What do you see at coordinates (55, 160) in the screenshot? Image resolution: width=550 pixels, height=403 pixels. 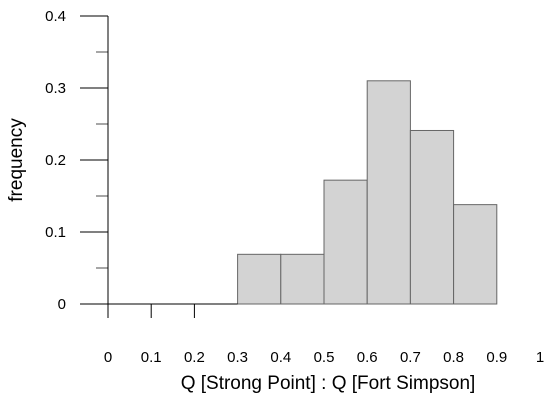 I see `y-tick-label-2: 0.2` at bounding box center [55, 160].